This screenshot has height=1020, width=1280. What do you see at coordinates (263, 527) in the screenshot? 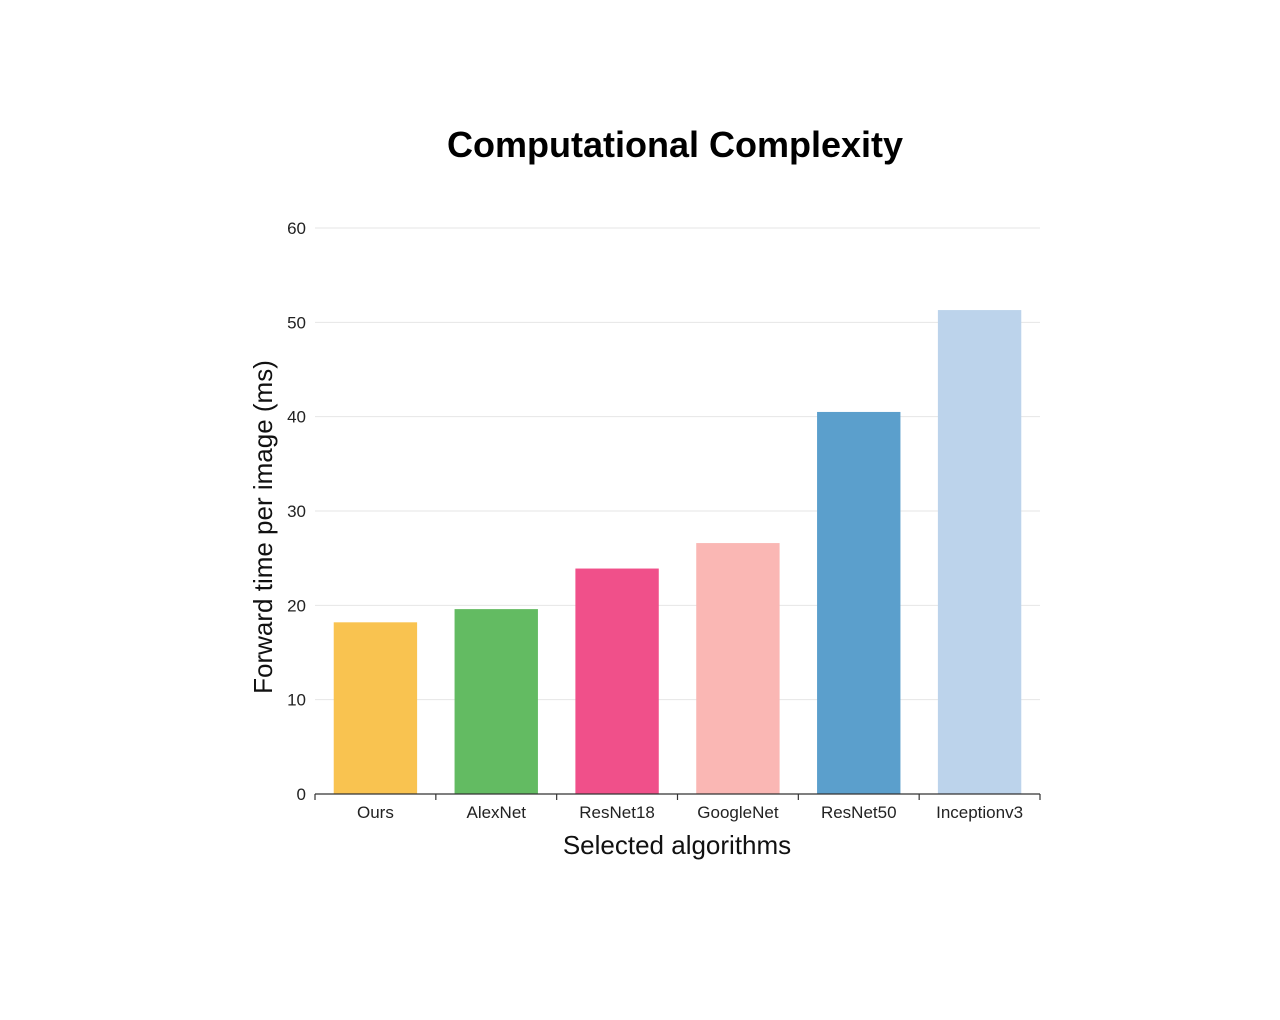
I see `y-axis-label: Forward time per image (ms)` at bounding box center [263, 527].